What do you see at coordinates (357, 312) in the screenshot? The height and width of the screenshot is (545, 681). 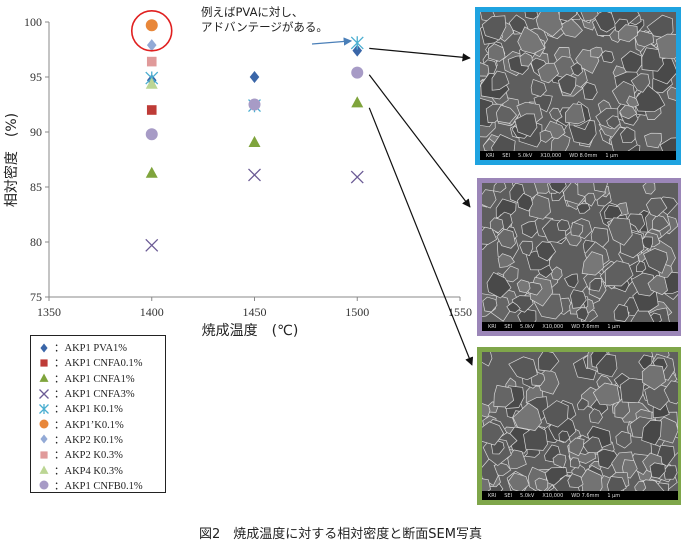 I see `x-tick-label: 1500` at bounding box center [357, 312].